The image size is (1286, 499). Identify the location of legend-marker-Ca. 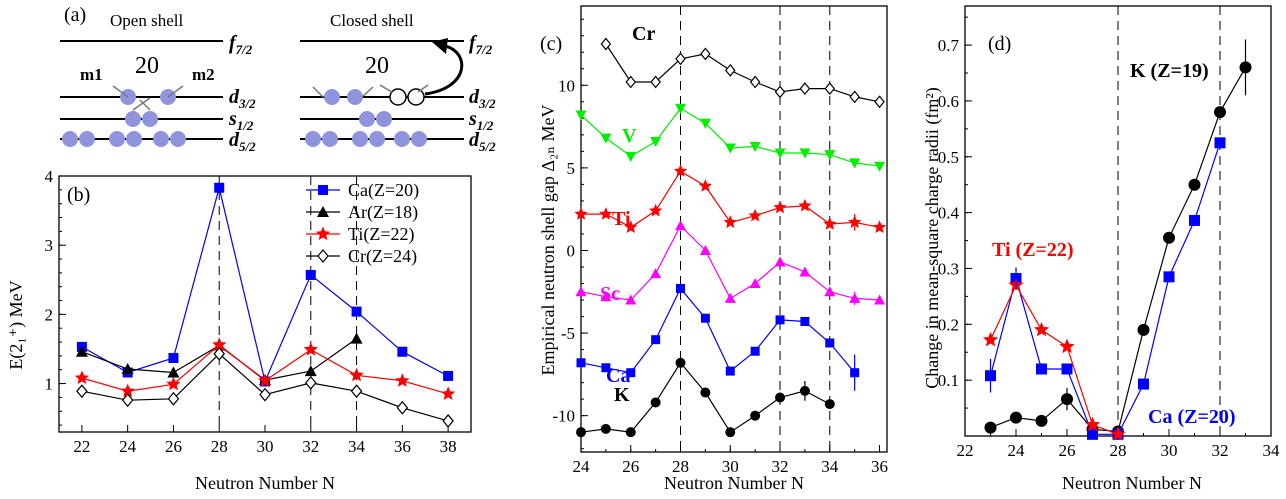
(323, 190).